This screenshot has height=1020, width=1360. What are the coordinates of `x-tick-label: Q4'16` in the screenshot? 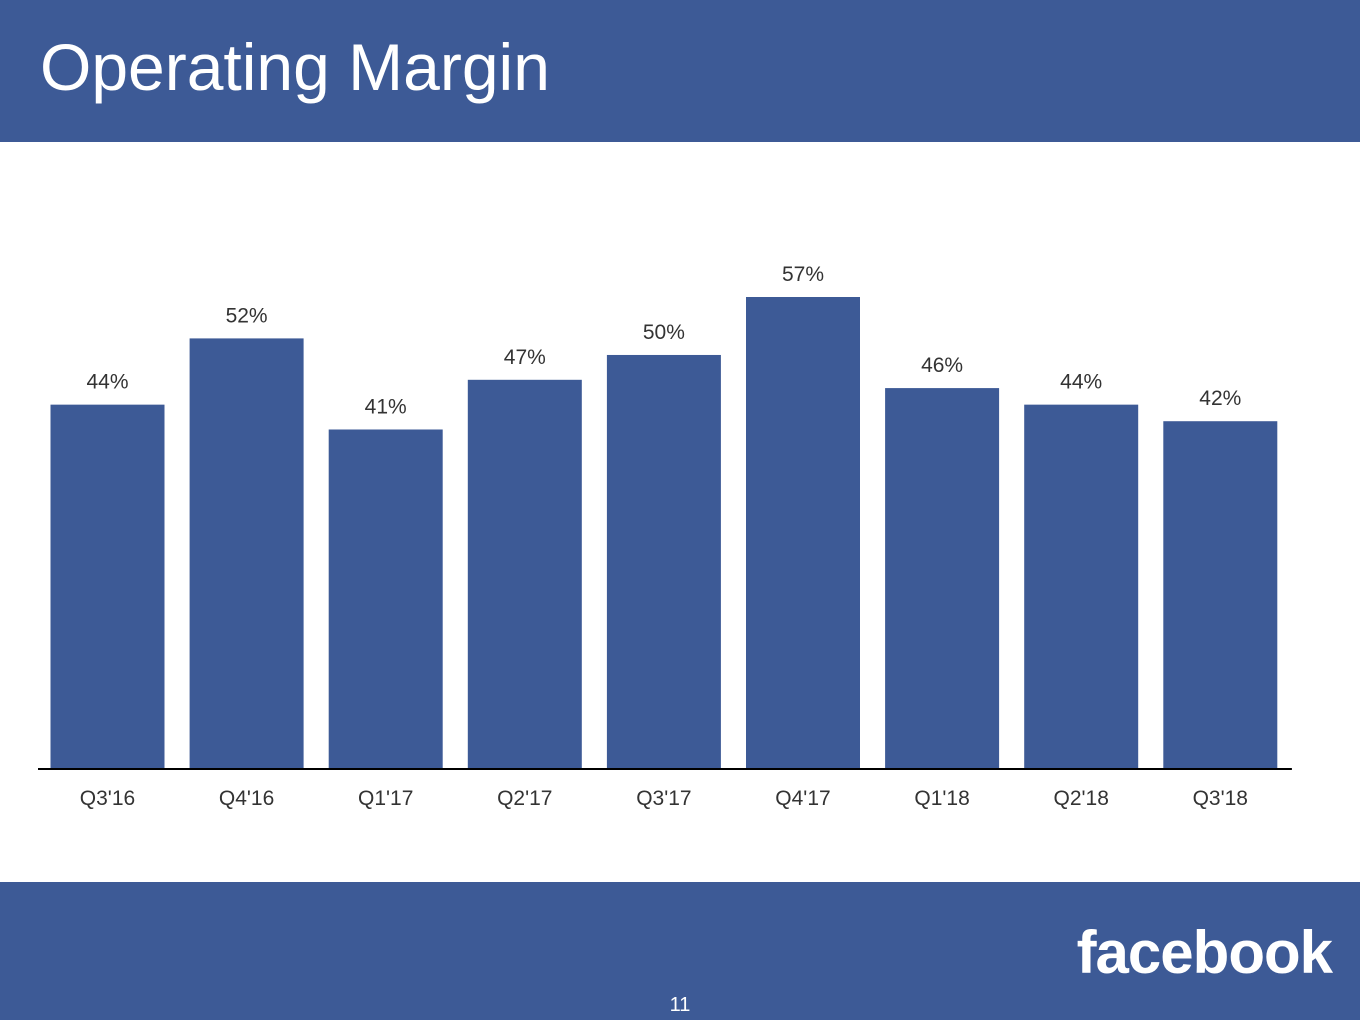 It's located at (246, 798).